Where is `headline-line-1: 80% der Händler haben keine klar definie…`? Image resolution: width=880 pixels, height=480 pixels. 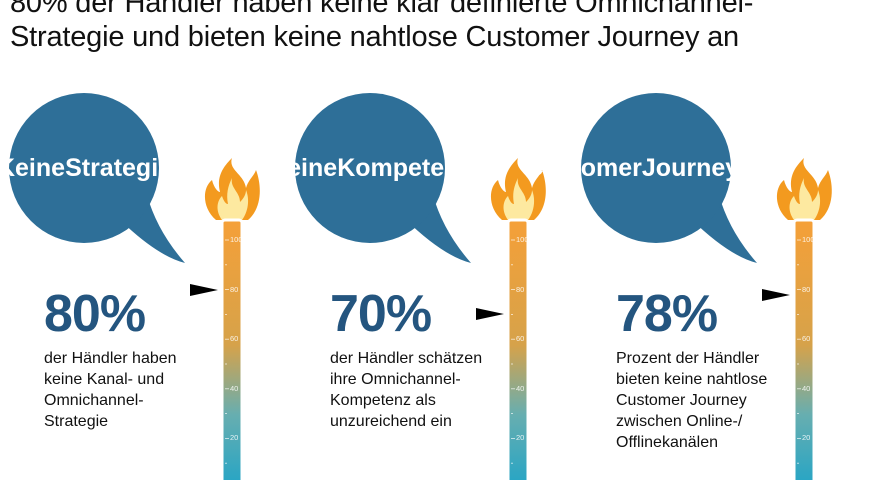
headline-line-1: 80% der Händler haben keine klar definie… is located at coordinates (382, 9).